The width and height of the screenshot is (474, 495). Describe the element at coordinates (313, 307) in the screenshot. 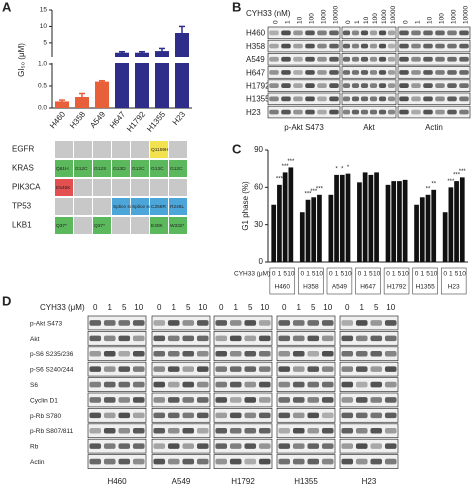

I see `dose-label: 5` at that location.